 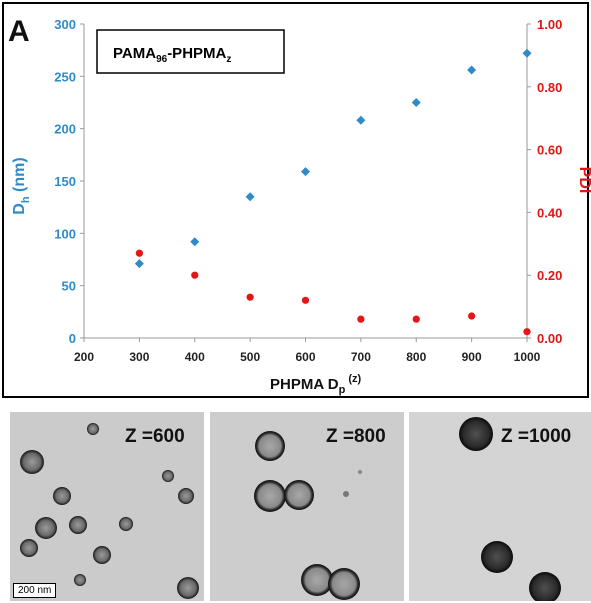 I want to click on x-axis-label: PHPMA Dp(z), so click(x=316, y=384).